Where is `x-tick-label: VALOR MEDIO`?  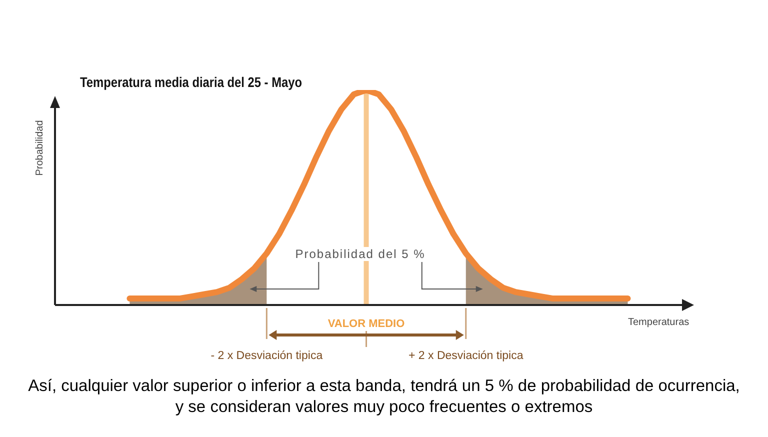
x-tick-label: VALOR MEDIO is located at coordinates (367, 324).